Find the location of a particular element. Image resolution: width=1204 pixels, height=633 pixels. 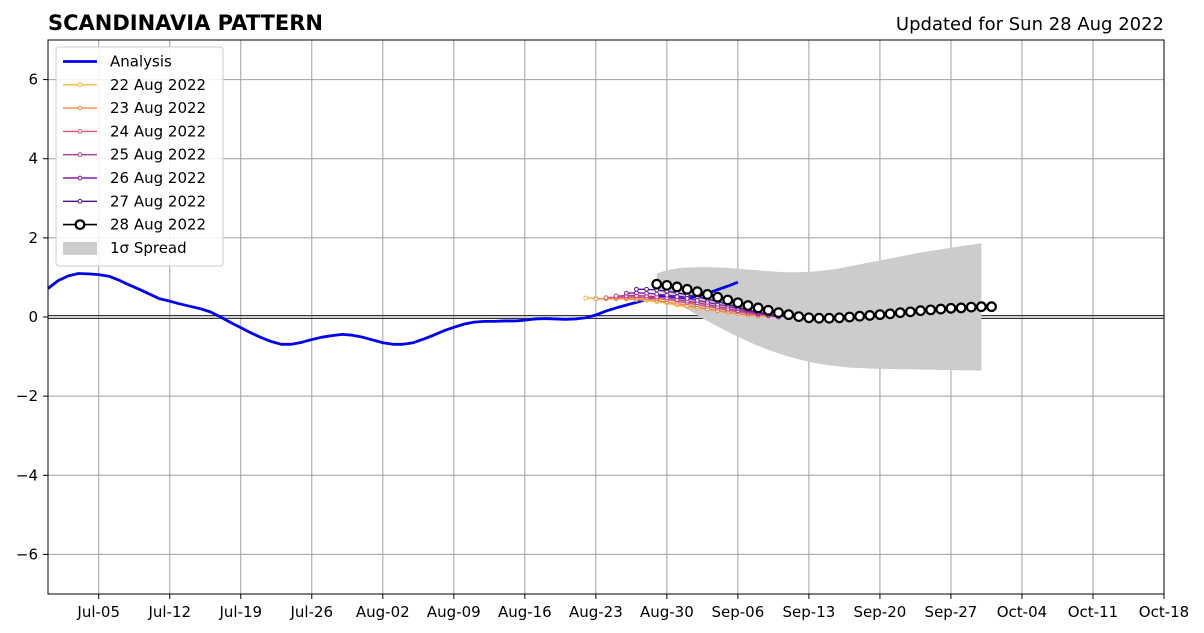

y-tick-label: 0 is located at coordinates (33, 317).